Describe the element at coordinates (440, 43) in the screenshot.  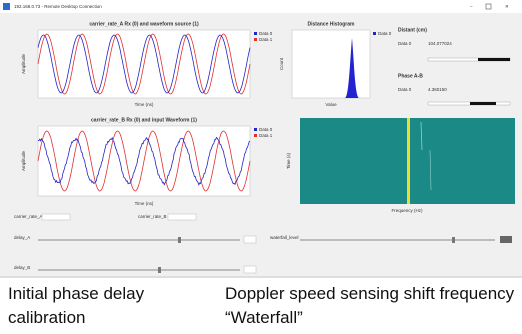
I see `indicator-value: 104.077024` at that location.